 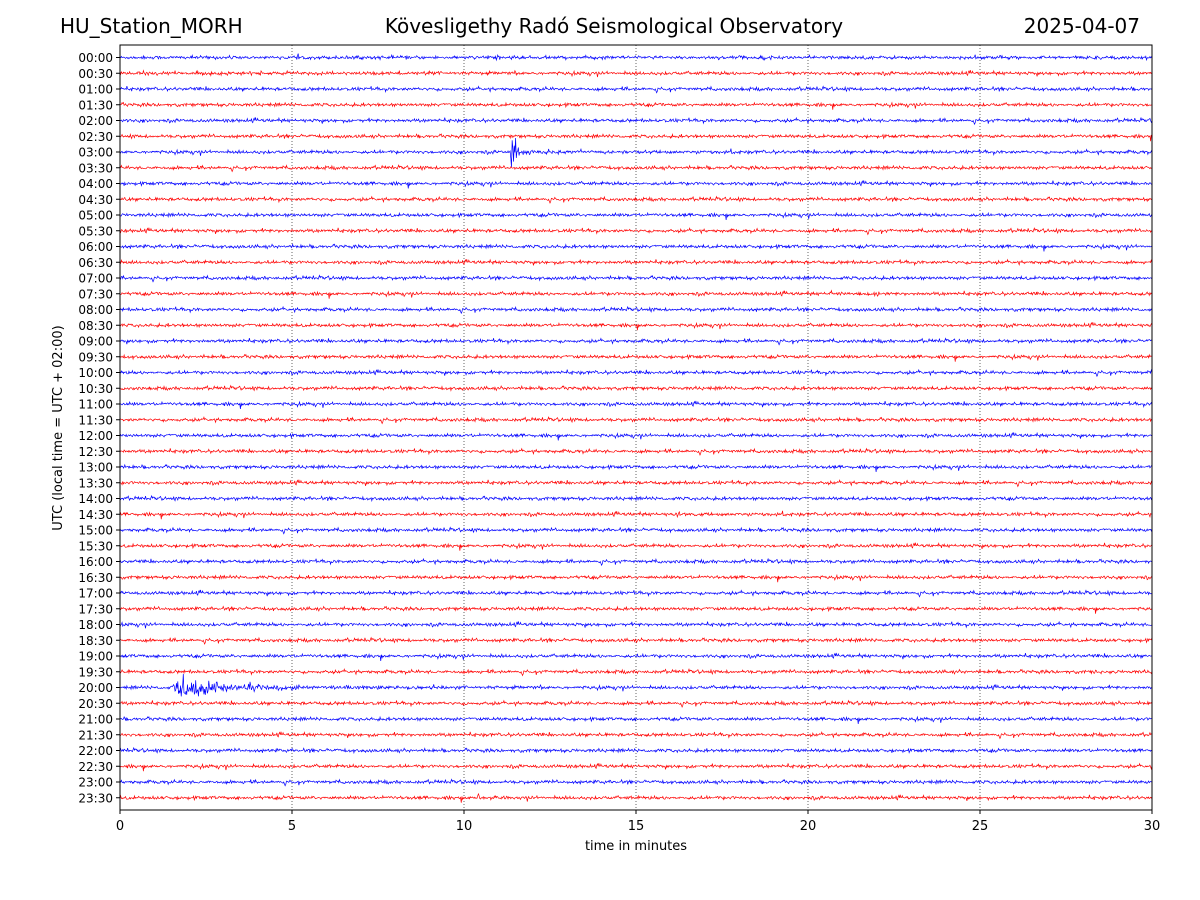 I want to click on y-tick-label: 07:00, so click(x=95, y=279).